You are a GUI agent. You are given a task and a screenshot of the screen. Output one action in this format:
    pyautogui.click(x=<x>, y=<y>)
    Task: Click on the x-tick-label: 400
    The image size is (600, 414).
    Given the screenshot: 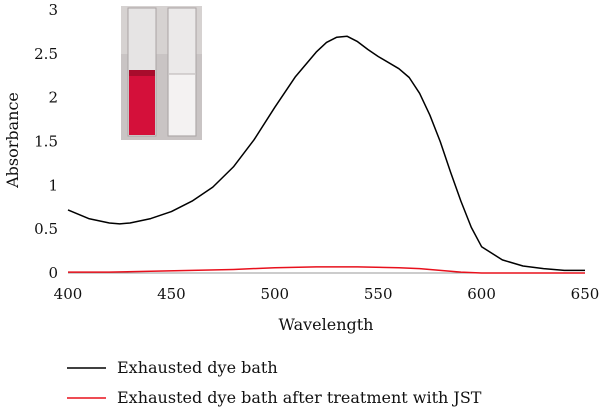 What is the action you would take?
    pyautogui.click(x=68, y=294)
    